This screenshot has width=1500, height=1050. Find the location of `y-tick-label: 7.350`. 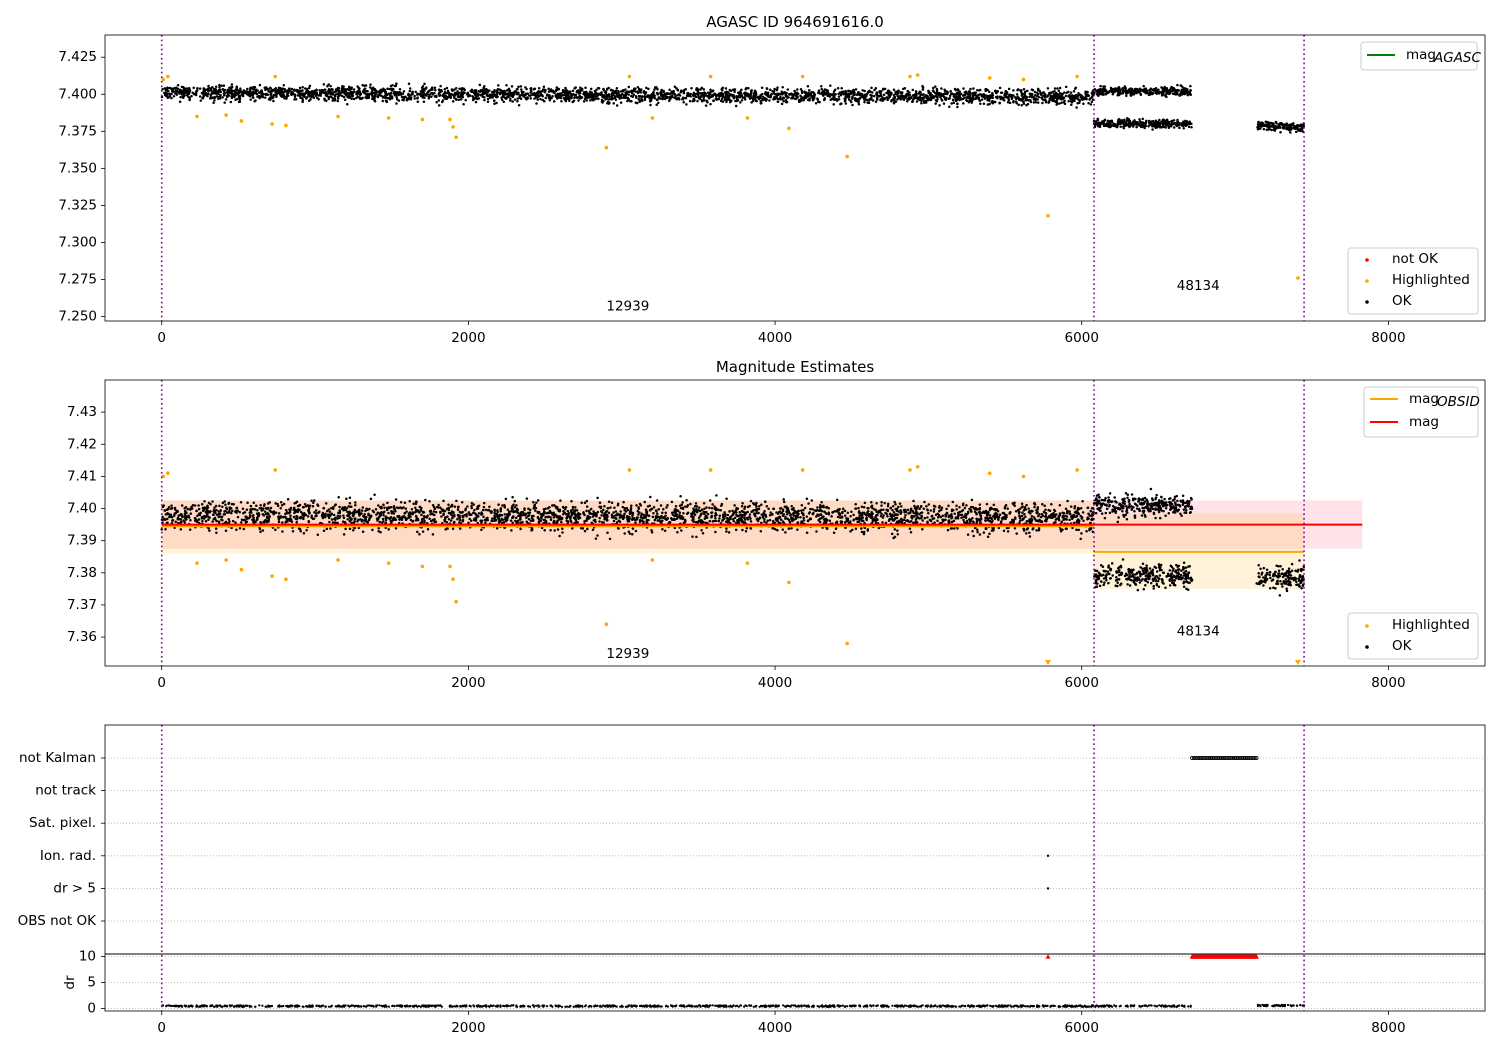

y-tick-label: 7.350 is located at coordinates (77, 168).